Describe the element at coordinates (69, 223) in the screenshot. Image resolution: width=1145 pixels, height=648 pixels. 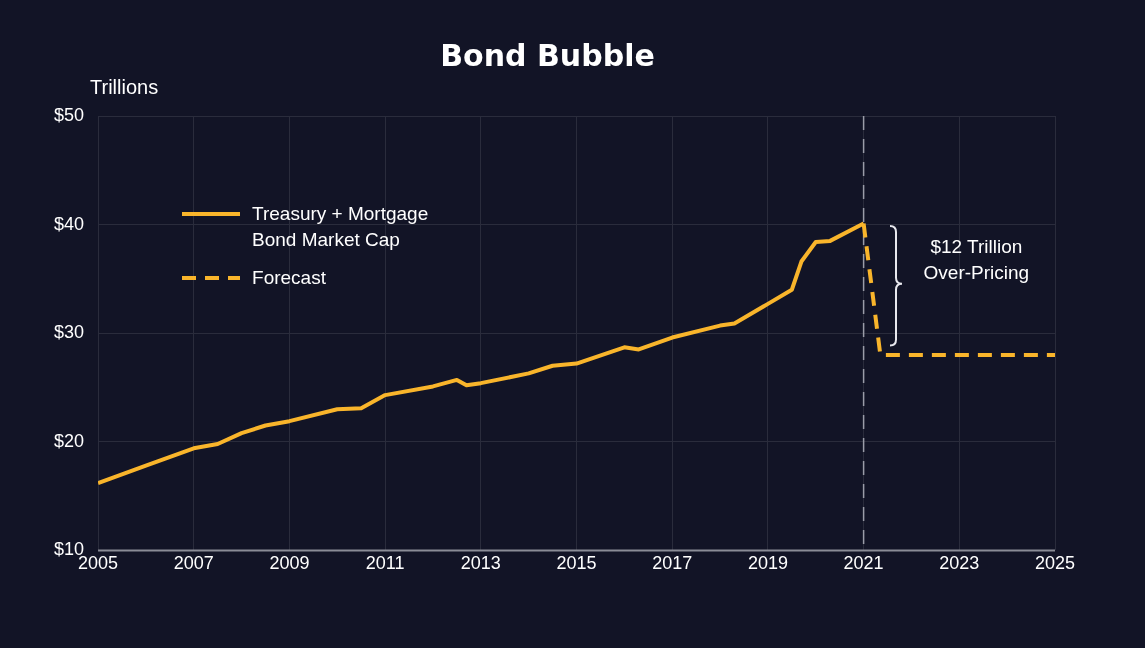
I see `y-tick-label: $40` at that location.